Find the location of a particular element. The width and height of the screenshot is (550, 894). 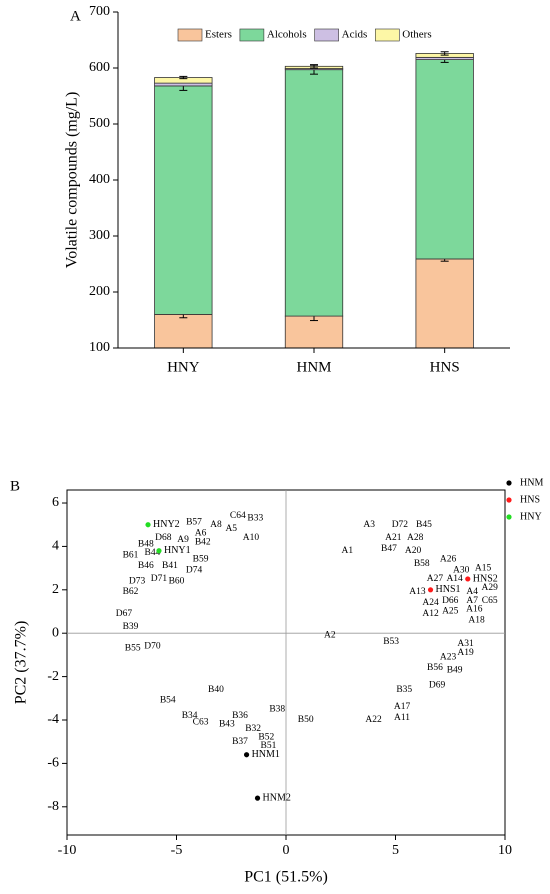

loading-label: D74 is located at coordinates (194, 570).